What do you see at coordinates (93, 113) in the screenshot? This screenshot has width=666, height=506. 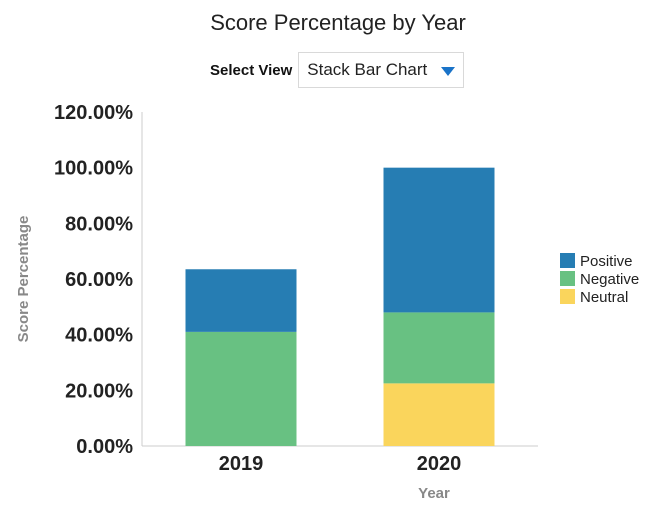 I see `y-tick-label: 120.00%` at bounding box center [93, 113].